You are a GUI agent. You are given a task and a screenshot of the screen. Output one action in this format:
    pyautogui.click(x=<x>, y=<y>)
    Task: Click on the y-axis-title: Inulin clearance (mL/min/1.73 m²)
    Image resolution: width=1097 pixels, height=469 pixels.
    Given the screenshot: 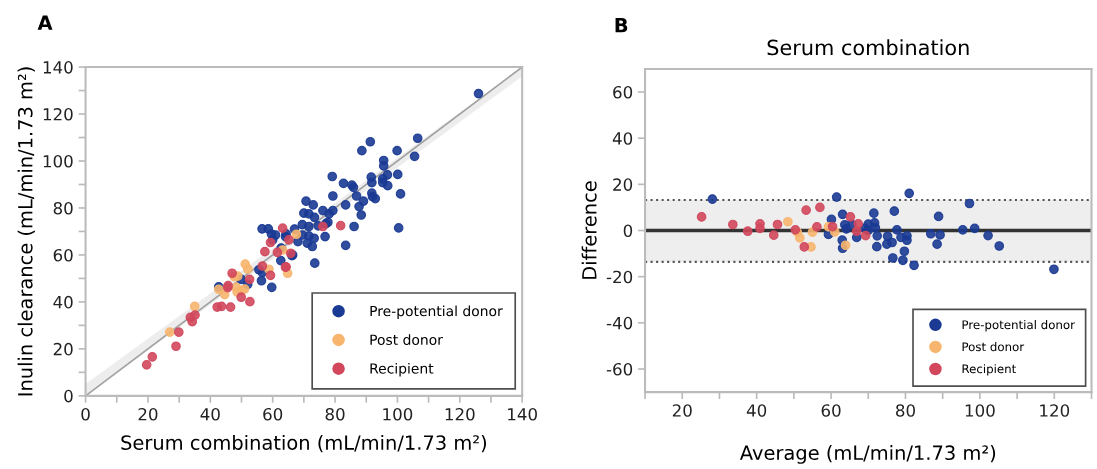 What is the action you would take?
    pyautogui.click(x=26, y=231)
    